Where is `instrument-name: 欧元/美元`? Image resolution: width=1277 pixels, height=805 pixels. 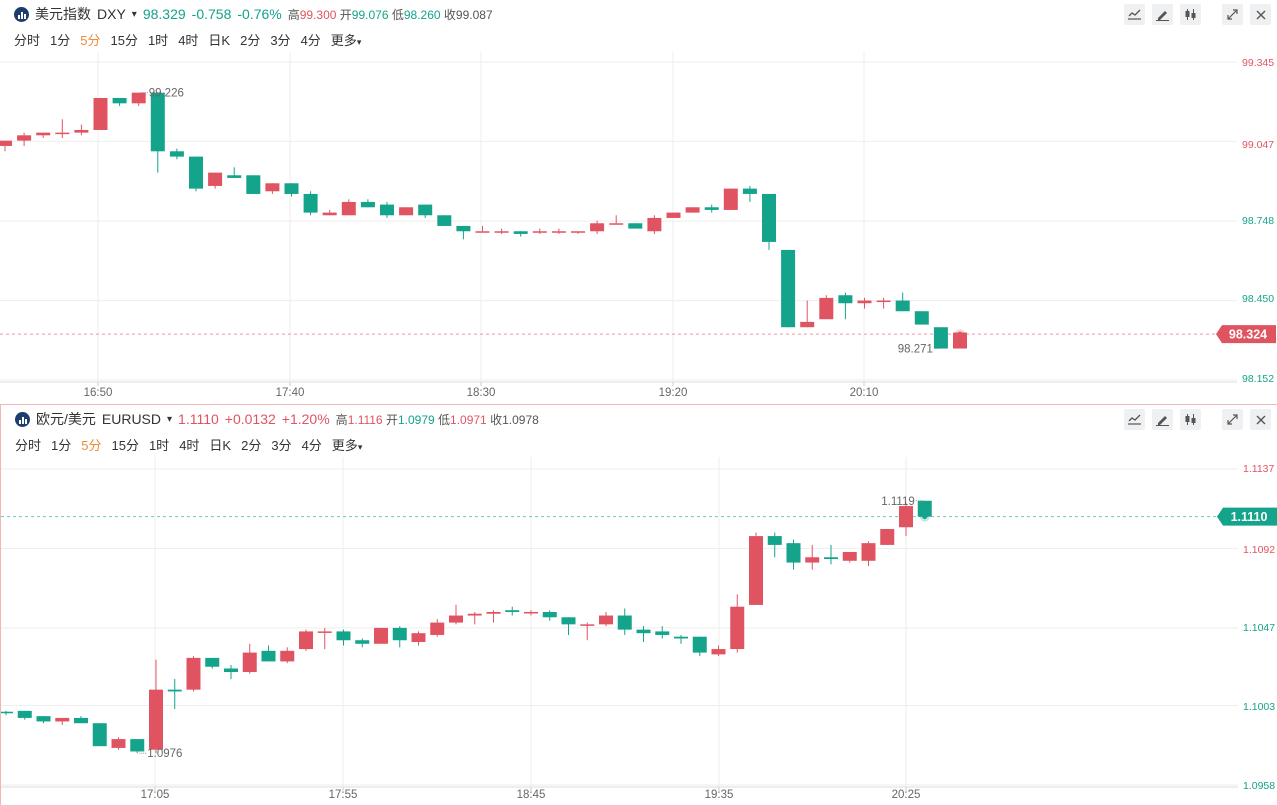 instrument-name: 欧元/美元 is located at coordinates (66, 419).